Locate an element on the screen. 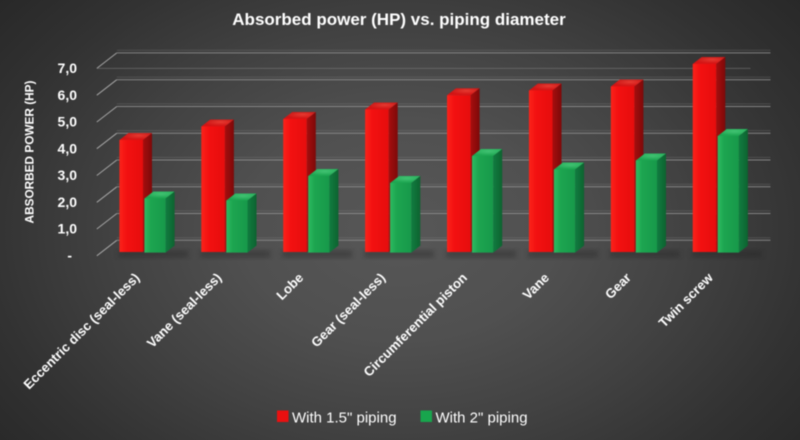  svg-text: 5,0 is located at coordinates (68, 122).